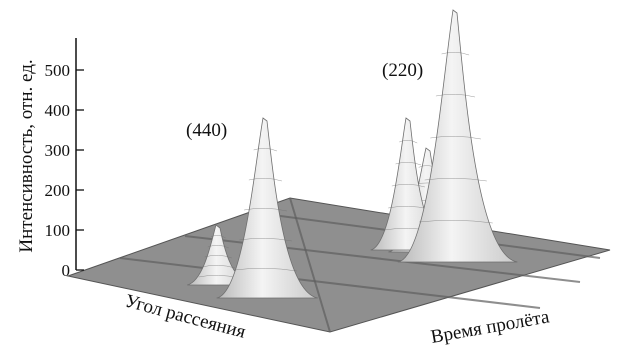 This screenshot has height=346, width=632. What do you see at coordinates (58, 110) in the screenshot?
I see `z-tick-label: 400` at bounding box center [58, 110].